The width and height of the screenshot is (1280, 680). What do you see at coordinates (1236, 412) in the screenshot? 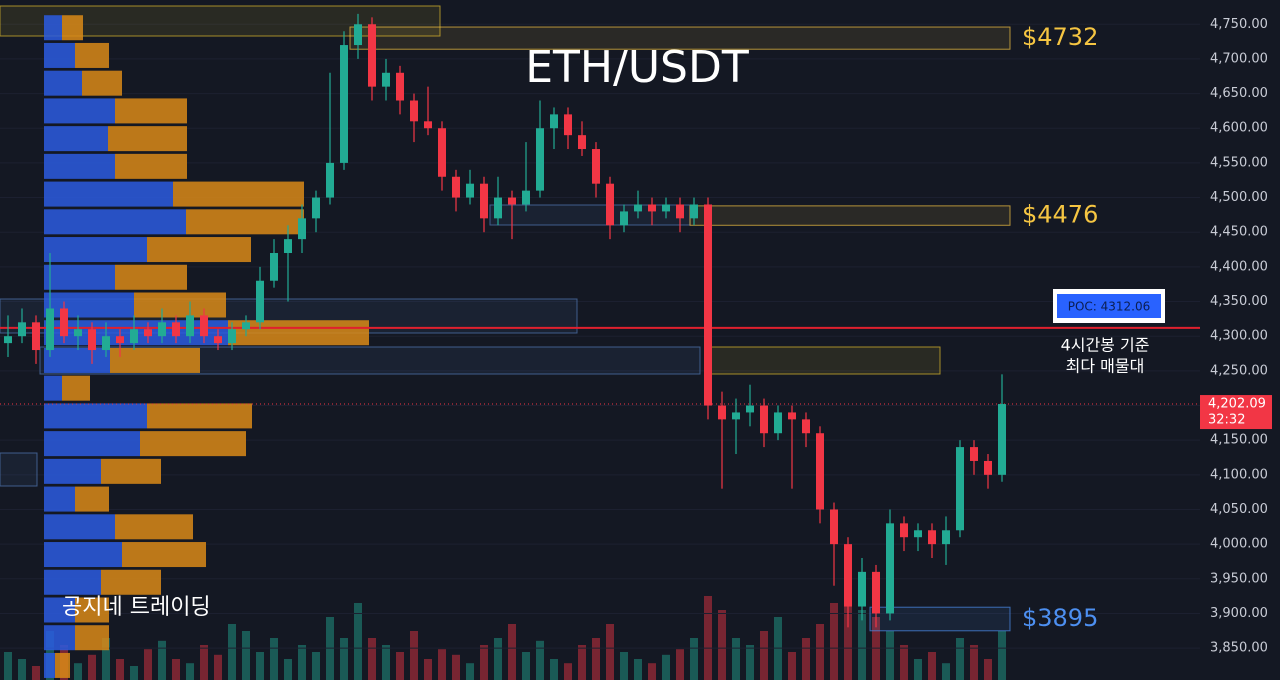
I see `last-price-box` at bounding box center [1236, 412].